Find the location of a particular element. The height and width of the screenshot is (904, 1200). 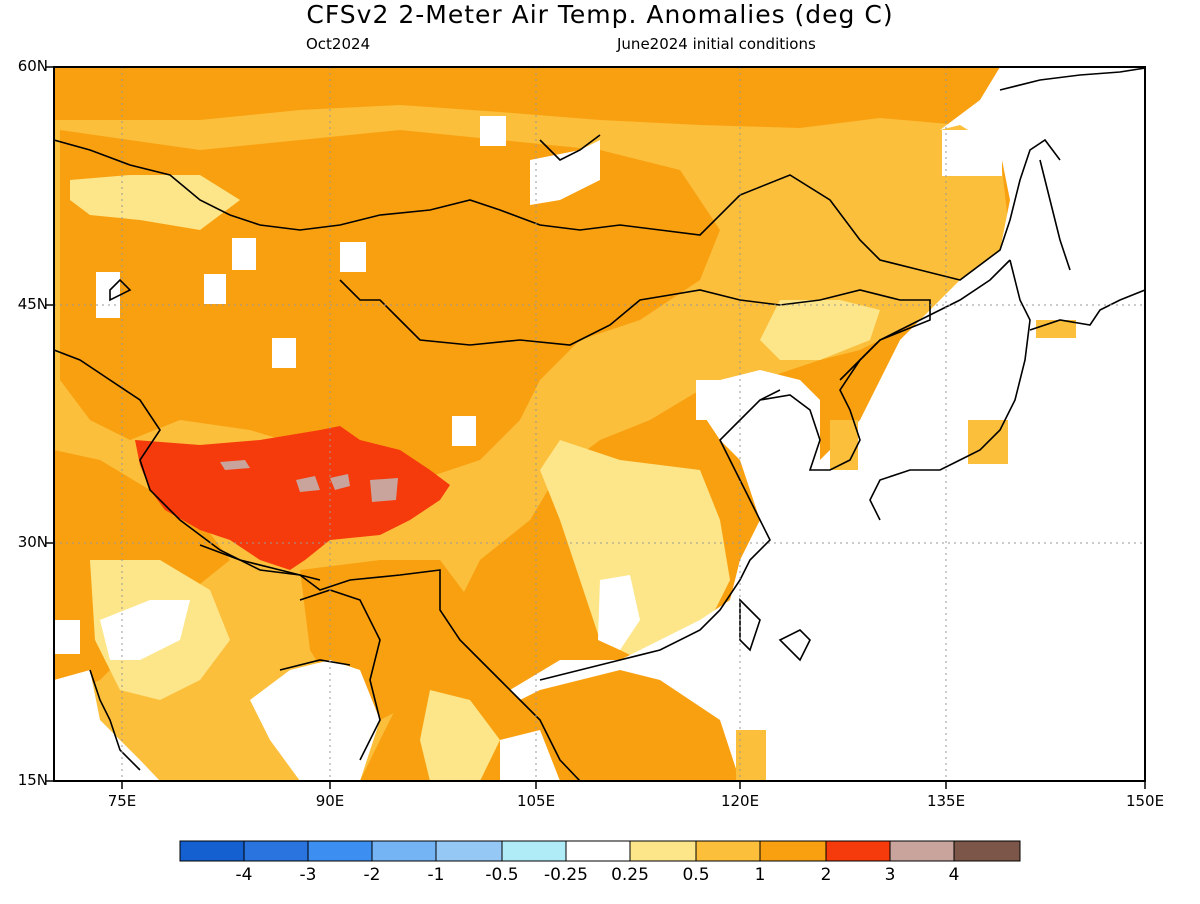

lon-label-150e: 150E is located at coordinates (1145, 801).